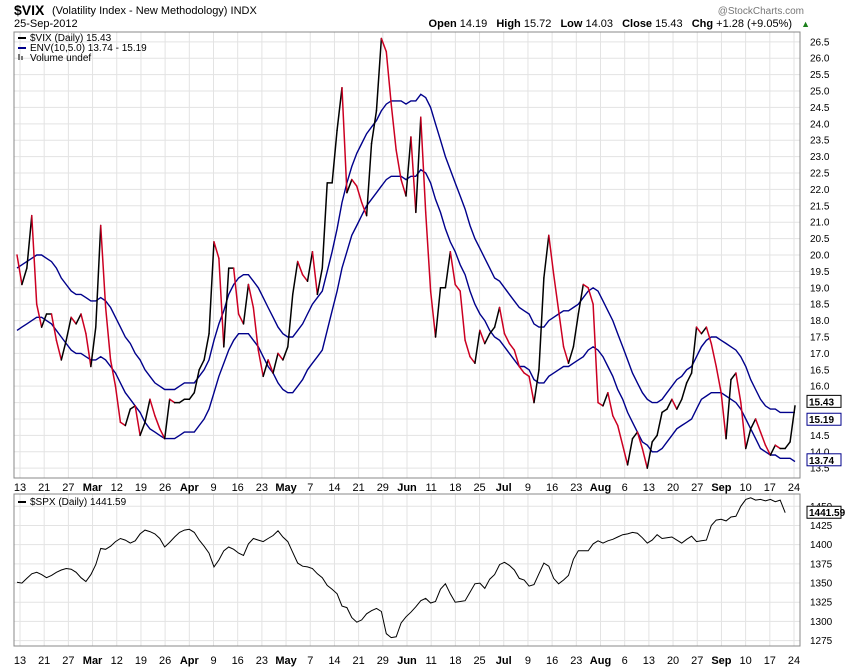 The image size is (850, 668). I want to click on close-value: 15.43, so click(669, 24).